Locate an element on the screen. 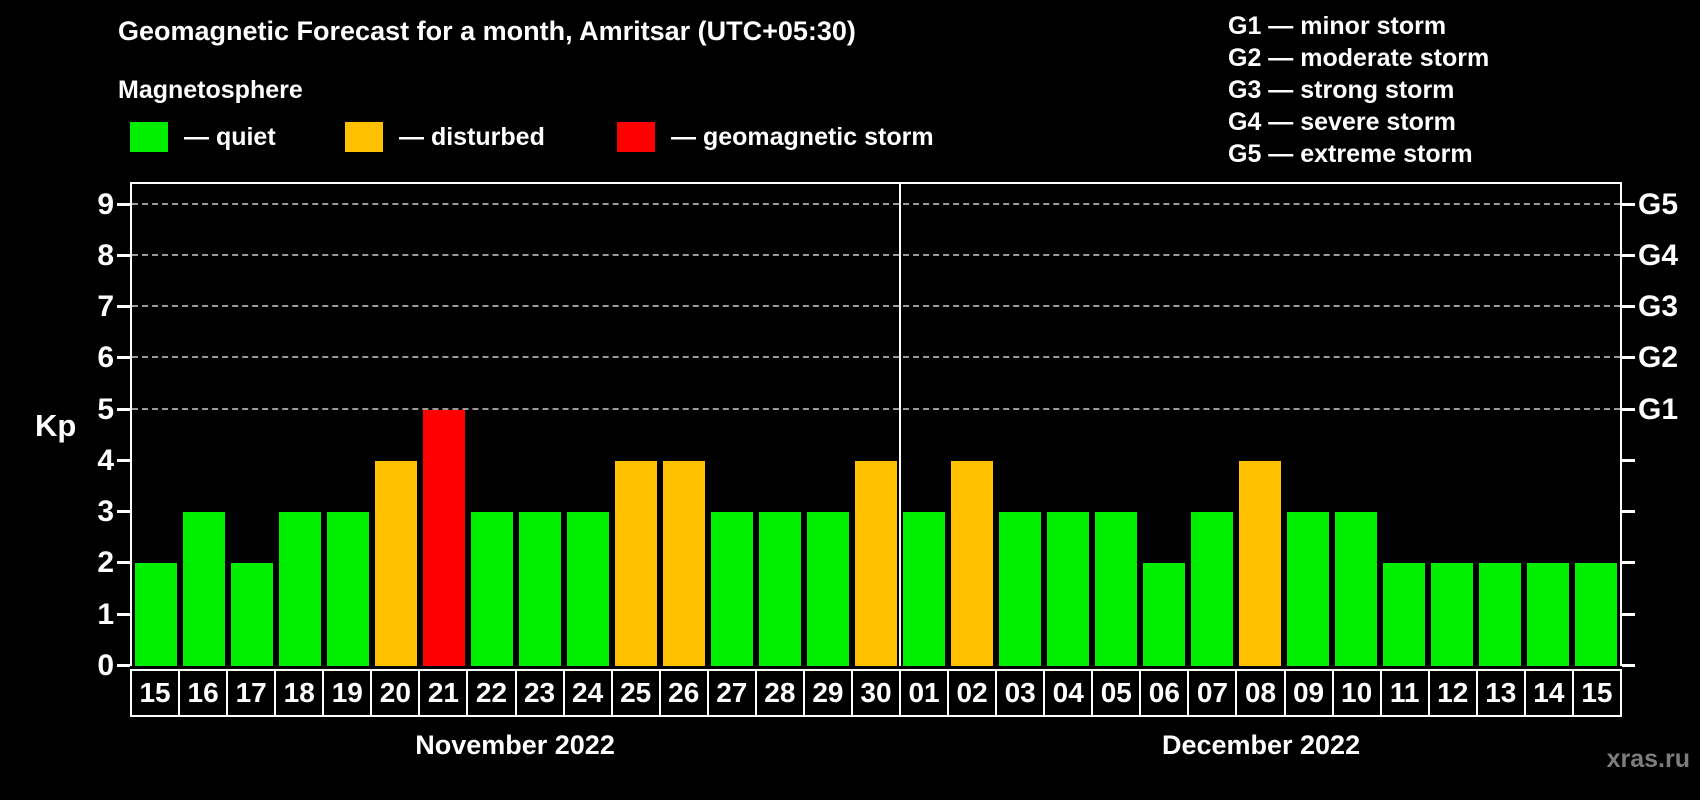  day-cell-21: 21 is located at coordinates (442, 693).